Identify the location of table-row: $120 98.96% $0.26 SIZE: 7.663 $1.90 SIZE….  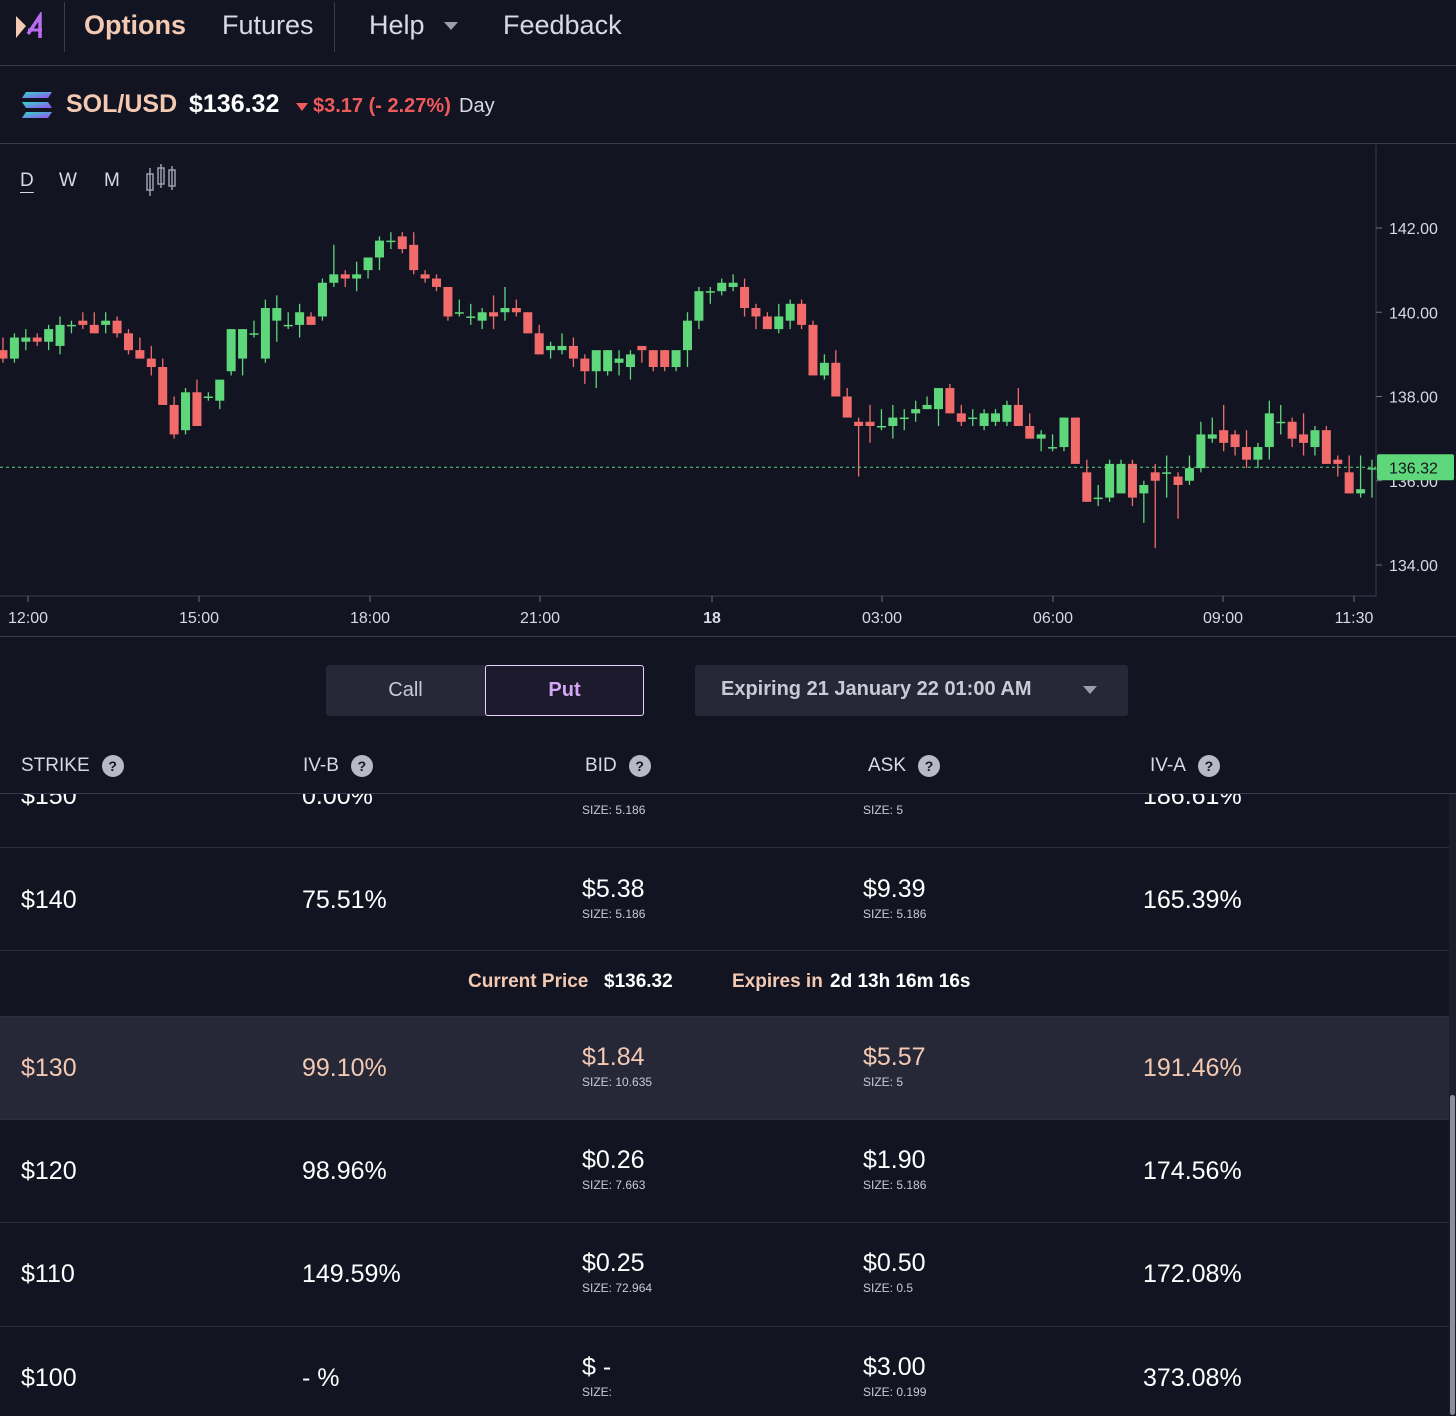
(725, 1171).